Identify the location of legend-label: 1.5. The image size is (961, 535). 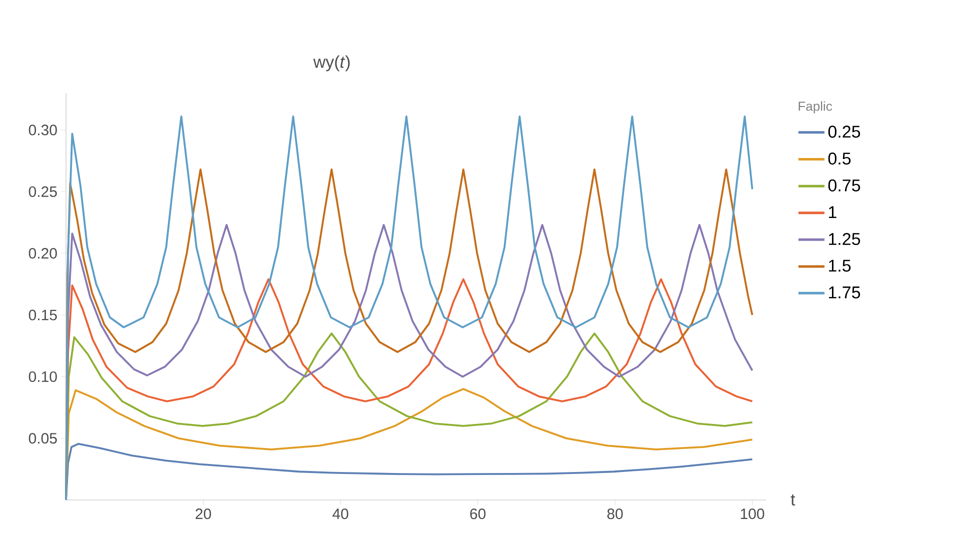
(839, 266).